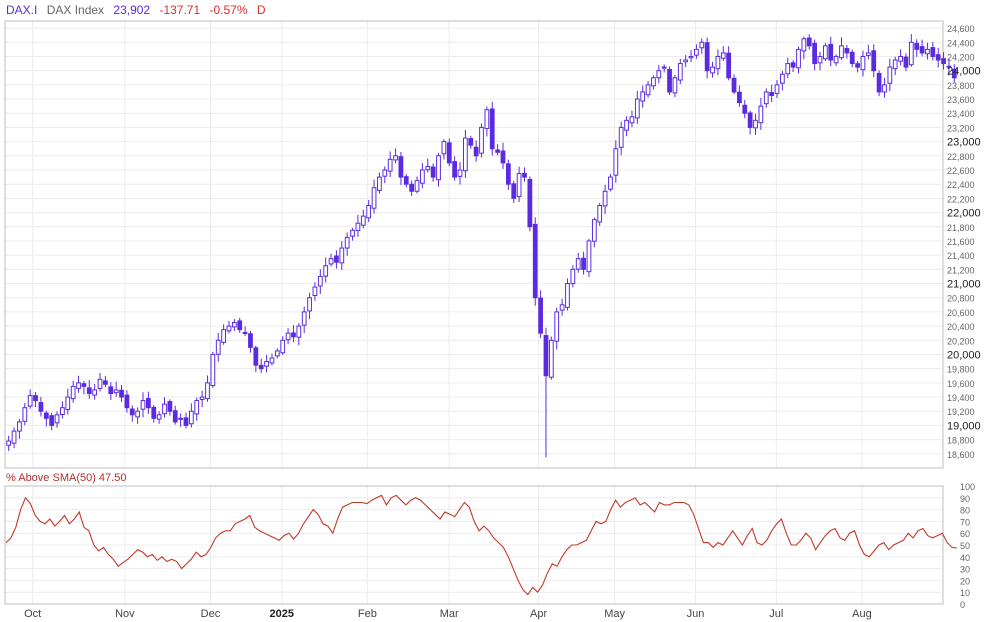 This screenshot has width=998, height=622. What do you see at coordinates (261, 10) in the screenshot?
I see `period-label: D` at bounding box center [261, 10].